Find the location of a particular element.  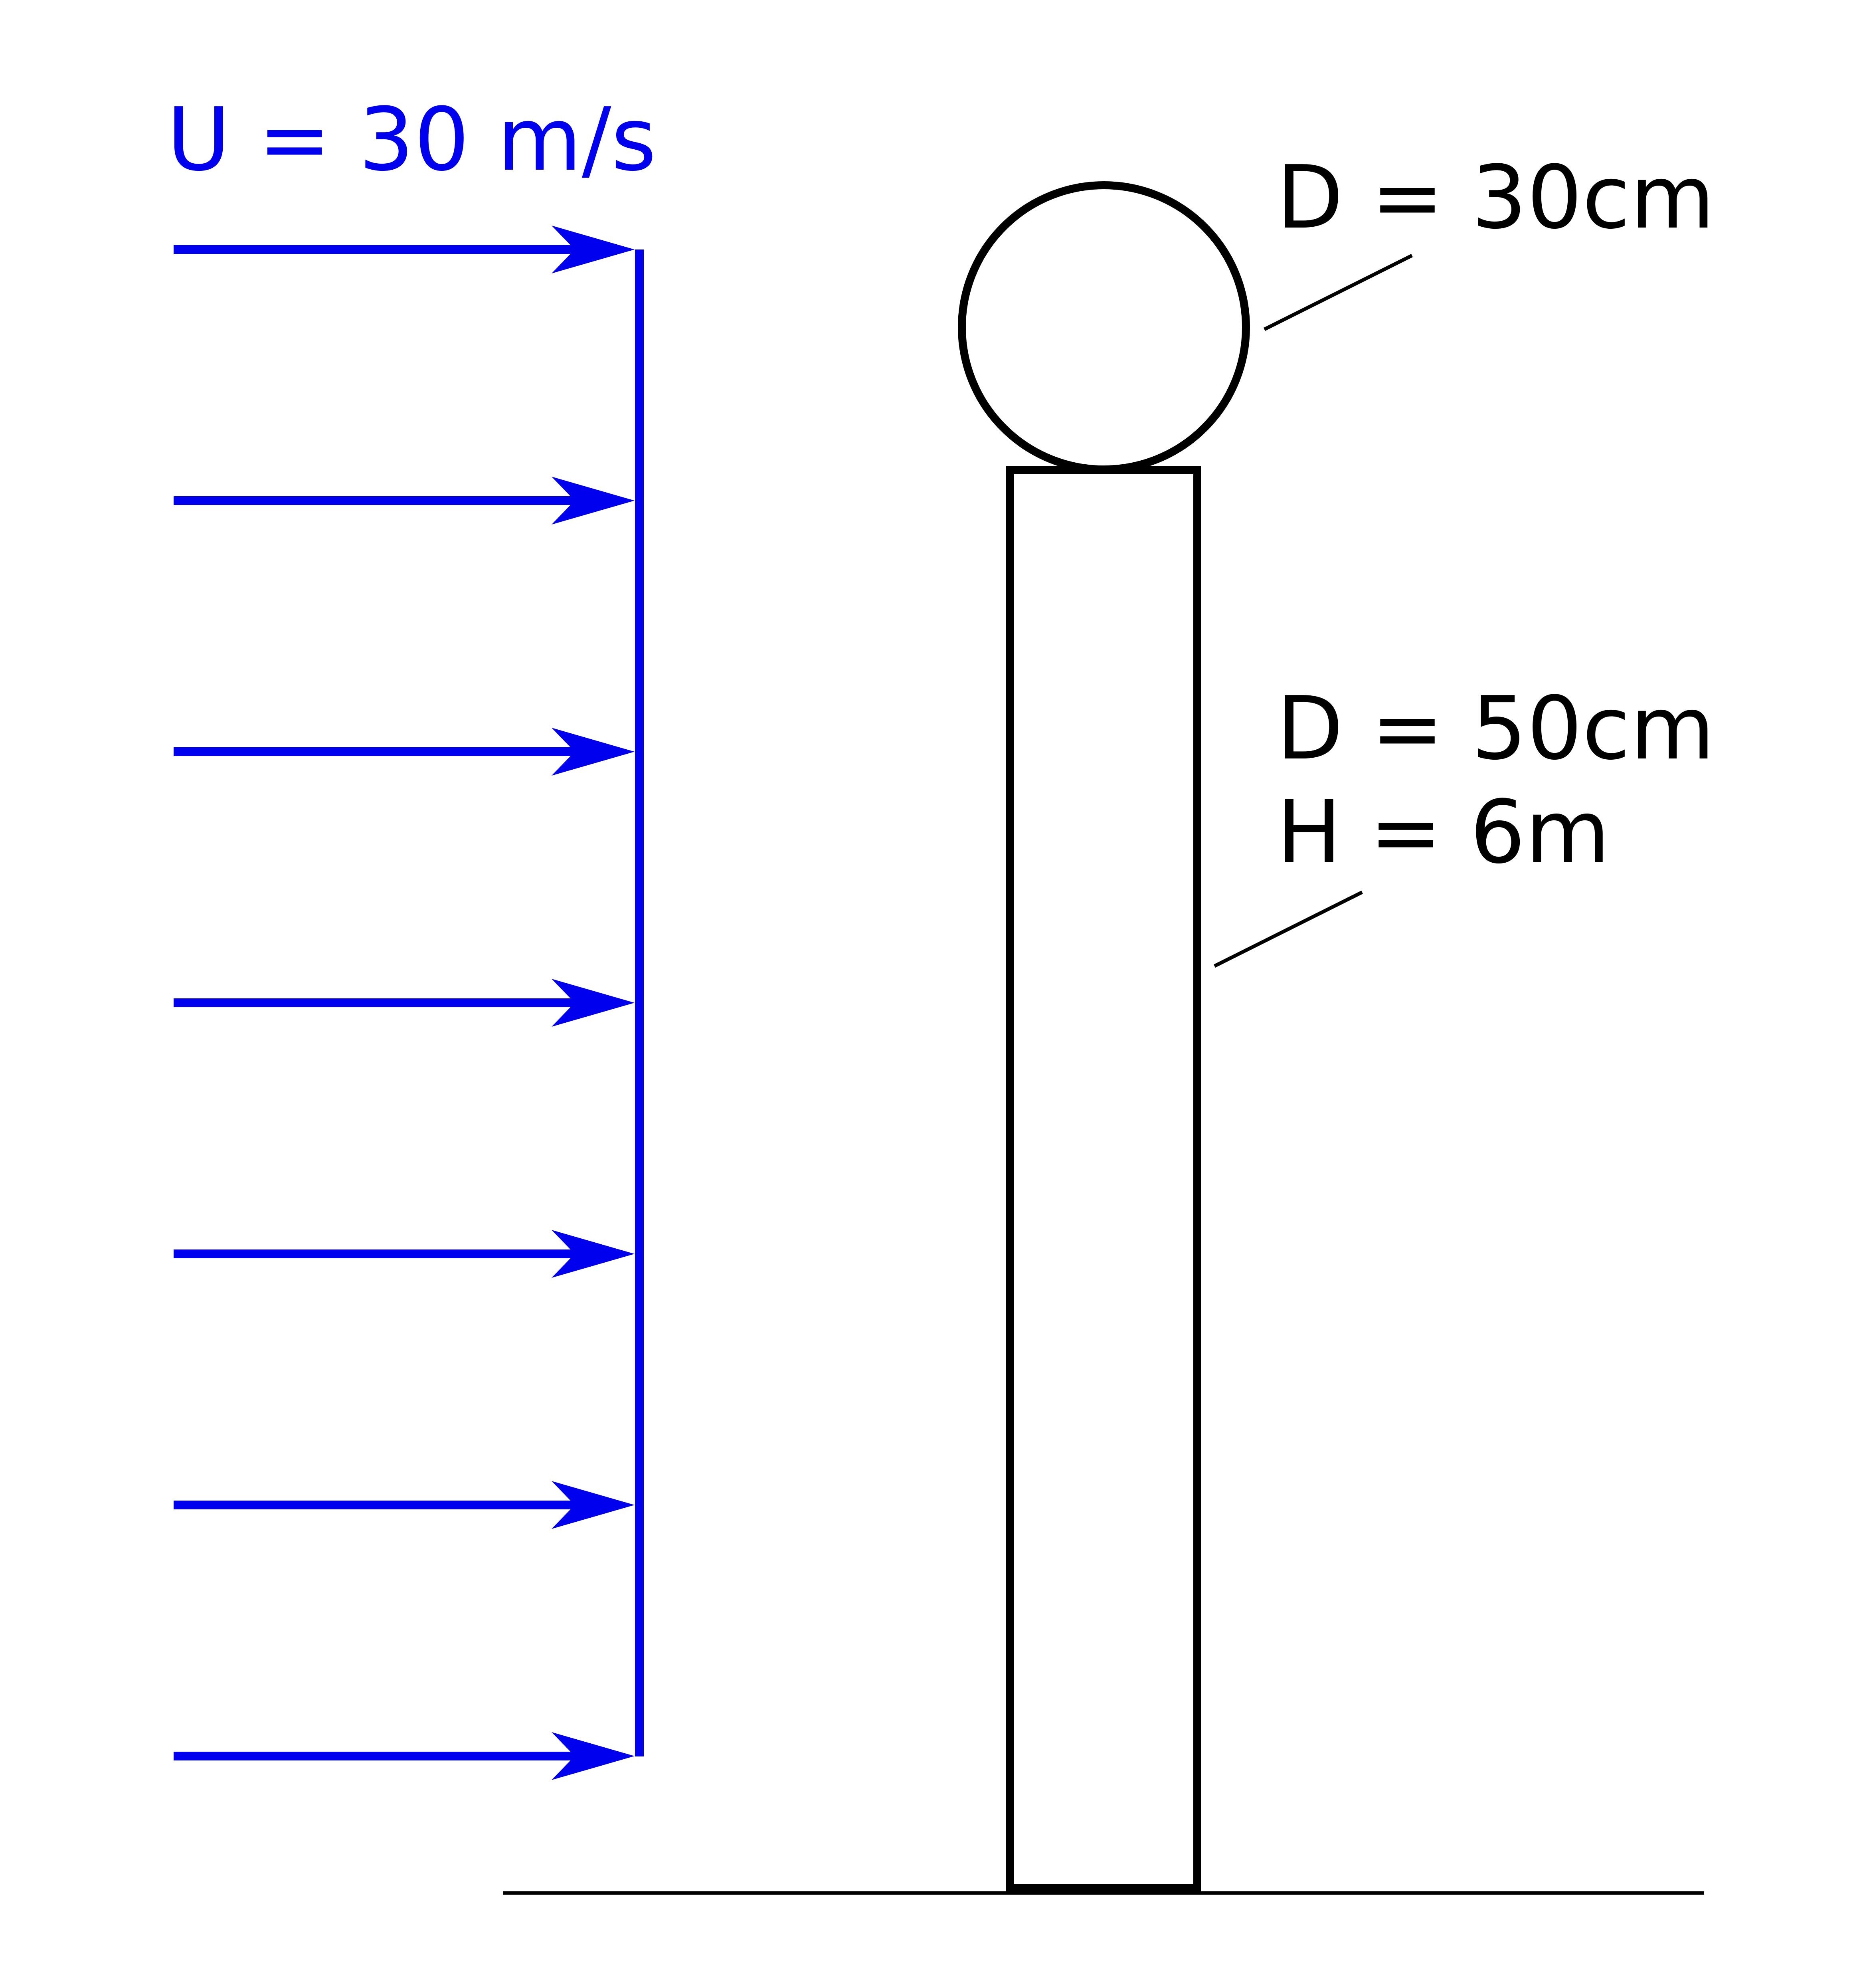

sphere is located at coordinates (1104, 327).